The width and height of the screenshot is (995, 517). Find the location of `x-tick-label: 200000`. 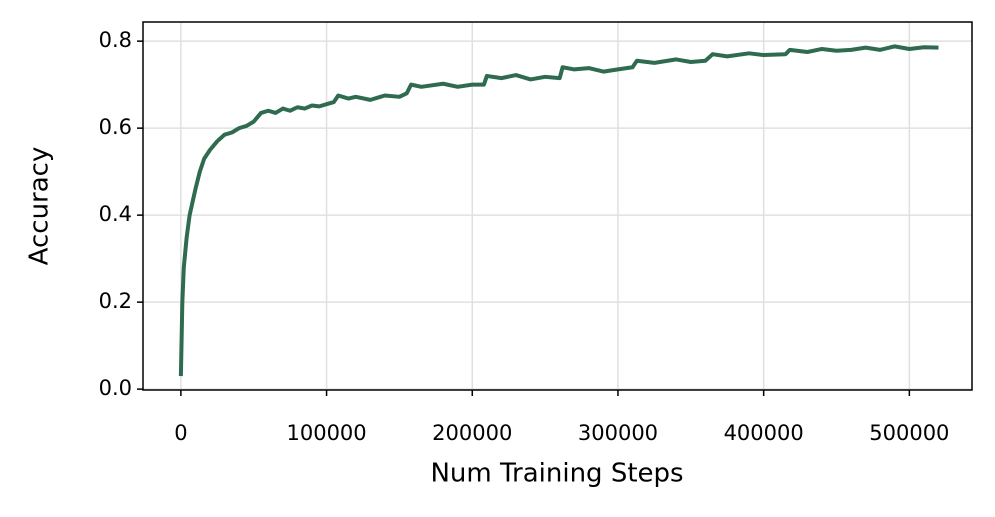

x-tick-label: 200000 is located at coordinates (472, 433).